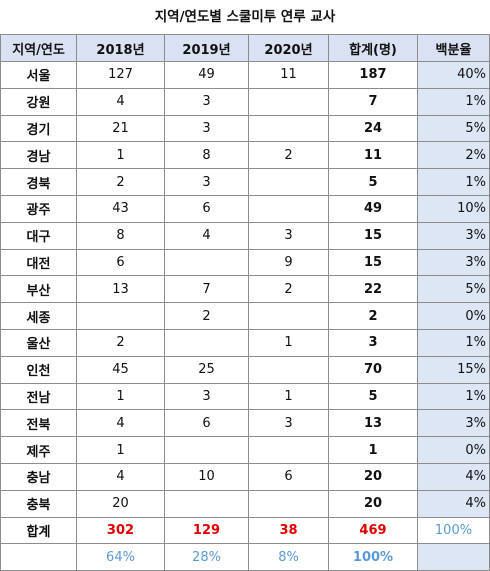 Image resolution: width=490 pixels, height=571 pixels. Describe the element at coordinates (120, 235) in the screenshot. I see `cell-2018: 8` at that location.